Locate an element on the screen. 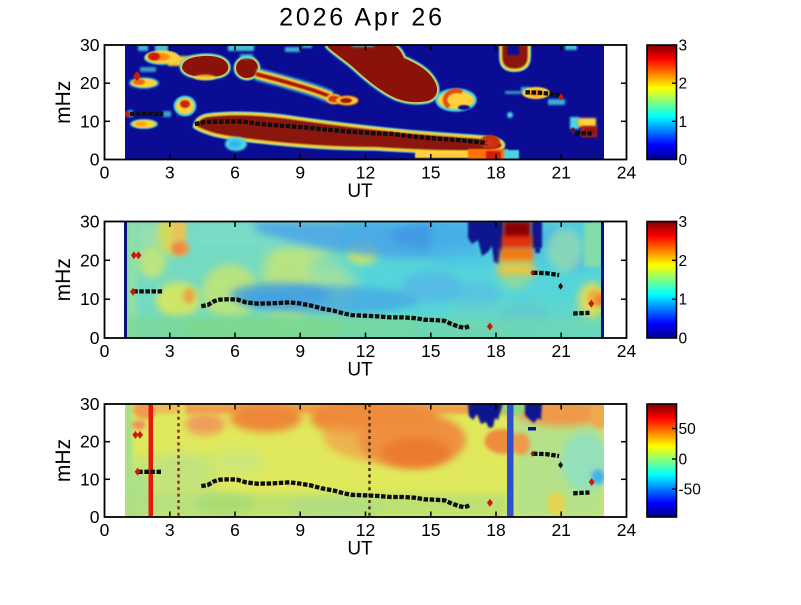 This screenshot has height=605, width=801. svg-text: -50 is located at coordinates (690, 490).